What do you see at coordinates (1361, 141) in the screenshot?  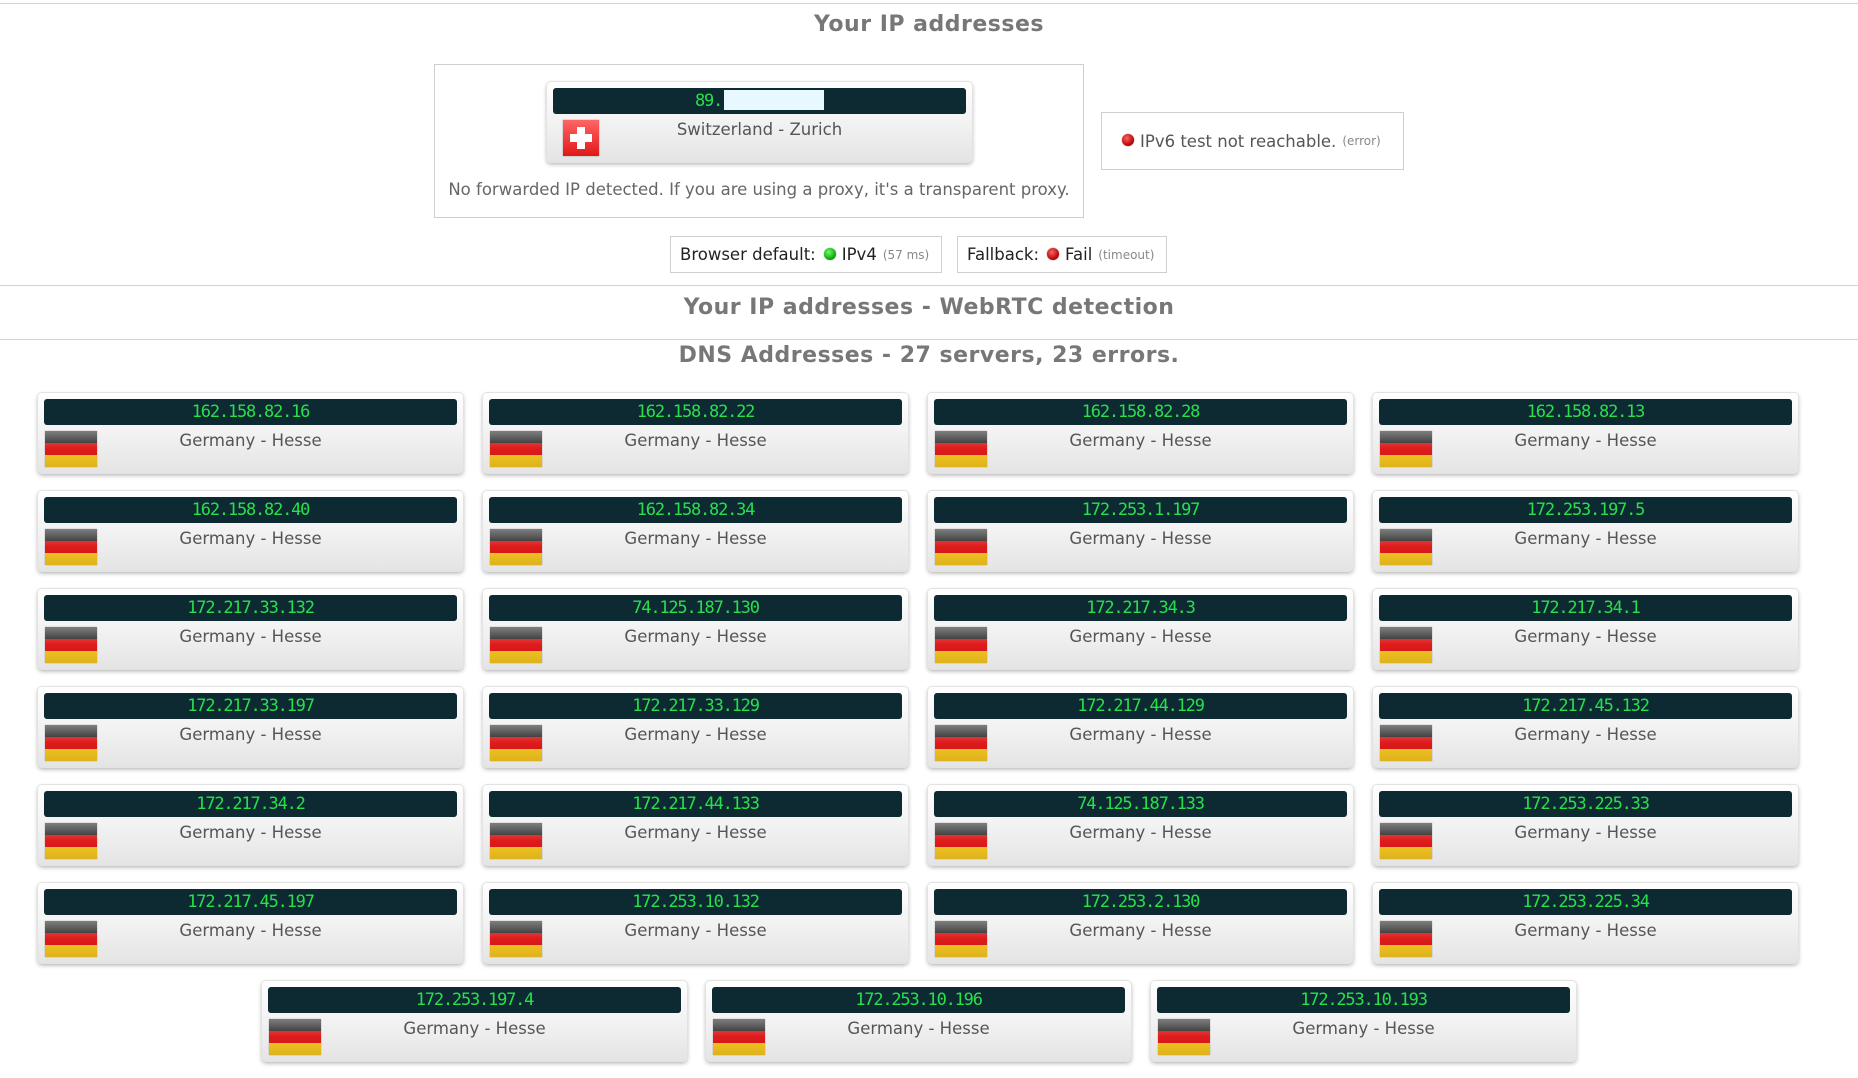 I see `ipv6-status-detail: (error)` at bounding box center [1361, 141].